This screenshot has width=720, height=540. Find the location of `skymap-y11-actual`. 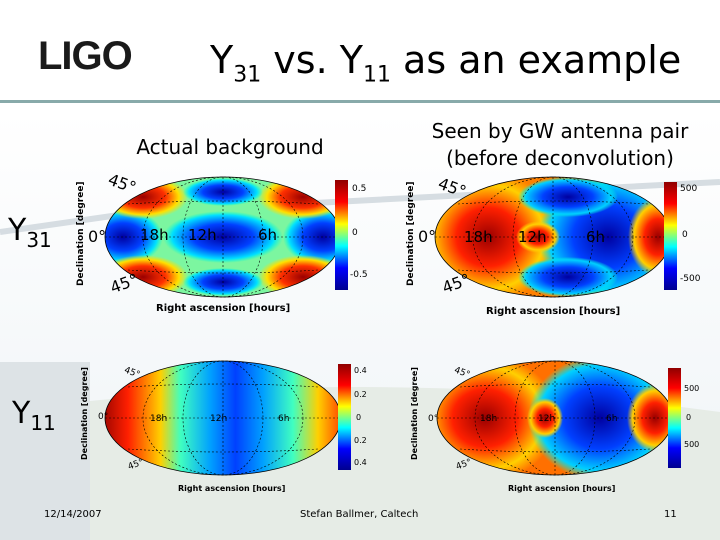

skymap-y11-actual is located at coordinates (223, 418).